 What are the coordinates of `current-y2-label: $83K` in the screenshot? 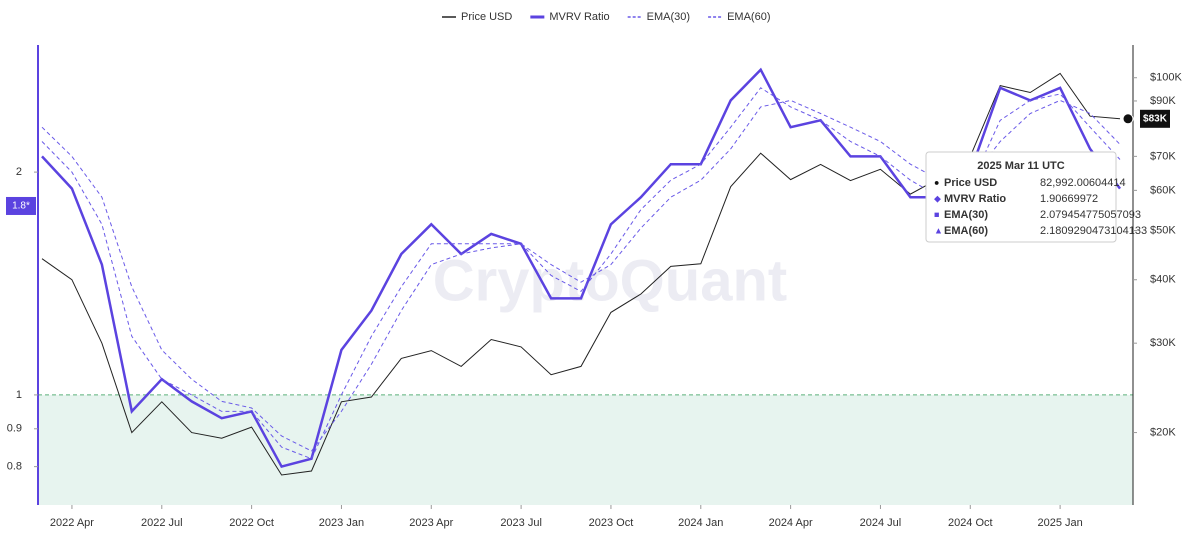 It's located at (1155, 118).